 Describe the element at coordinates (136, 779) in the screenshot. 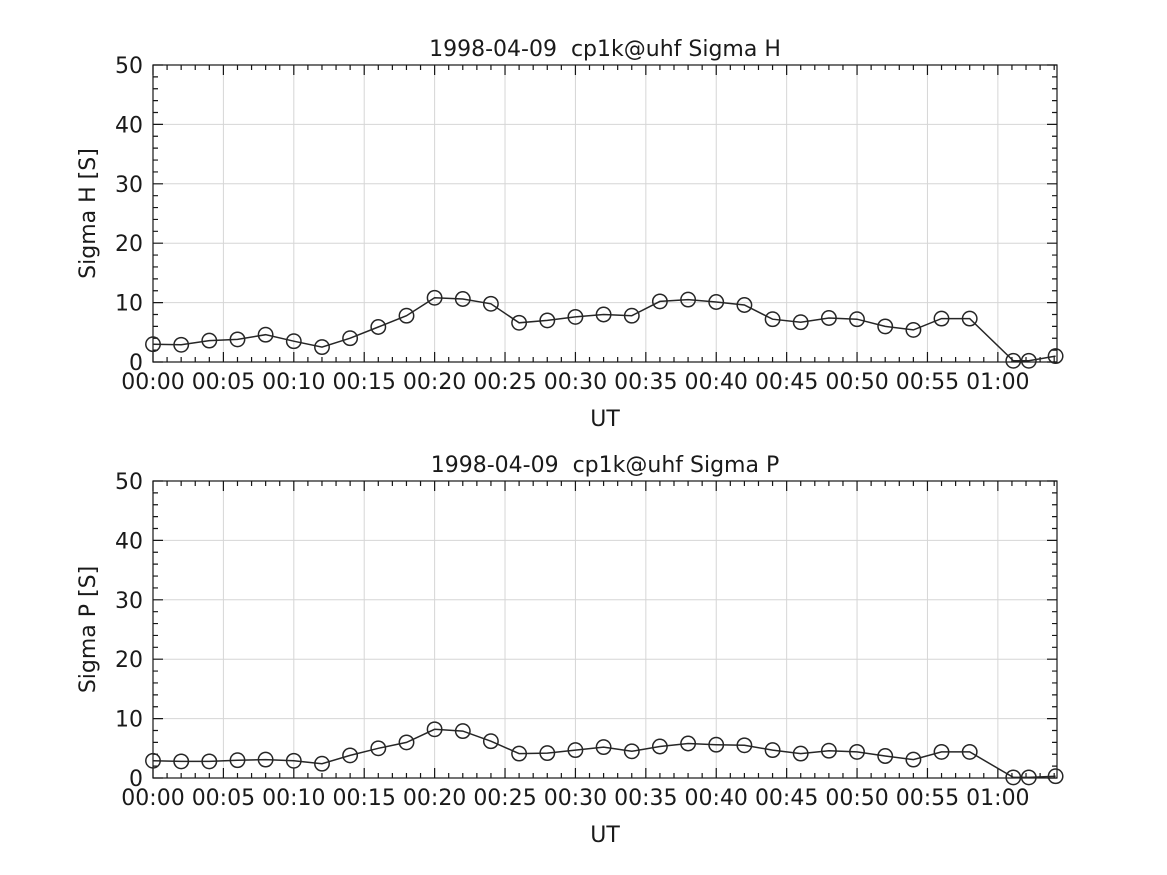

I see `y-tick-label: 0` at that location.